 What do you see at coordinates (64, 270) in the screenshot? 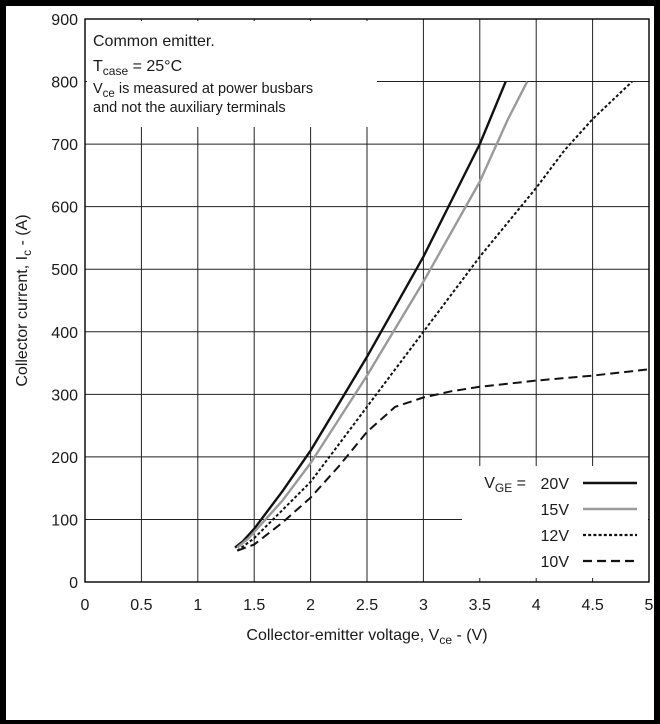
I see `y-tick-label: 500` at bounding box center [64, 270].